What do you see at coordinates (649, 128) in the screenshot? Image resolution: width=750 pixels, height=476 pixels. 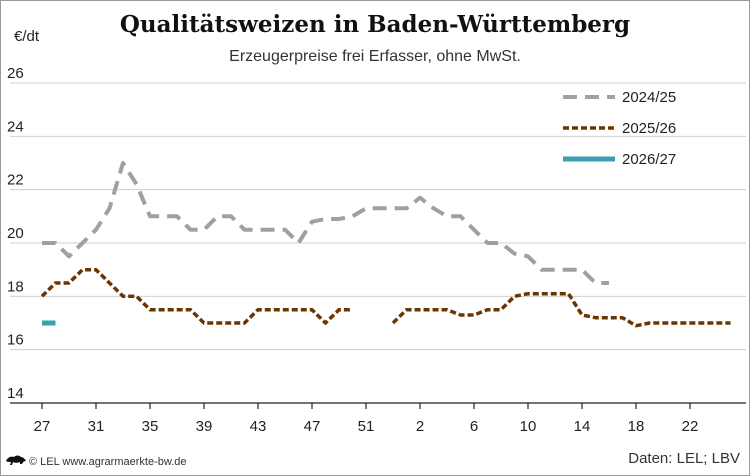 I see `legend-label: 2025/26` at bounding box center [649, 128].